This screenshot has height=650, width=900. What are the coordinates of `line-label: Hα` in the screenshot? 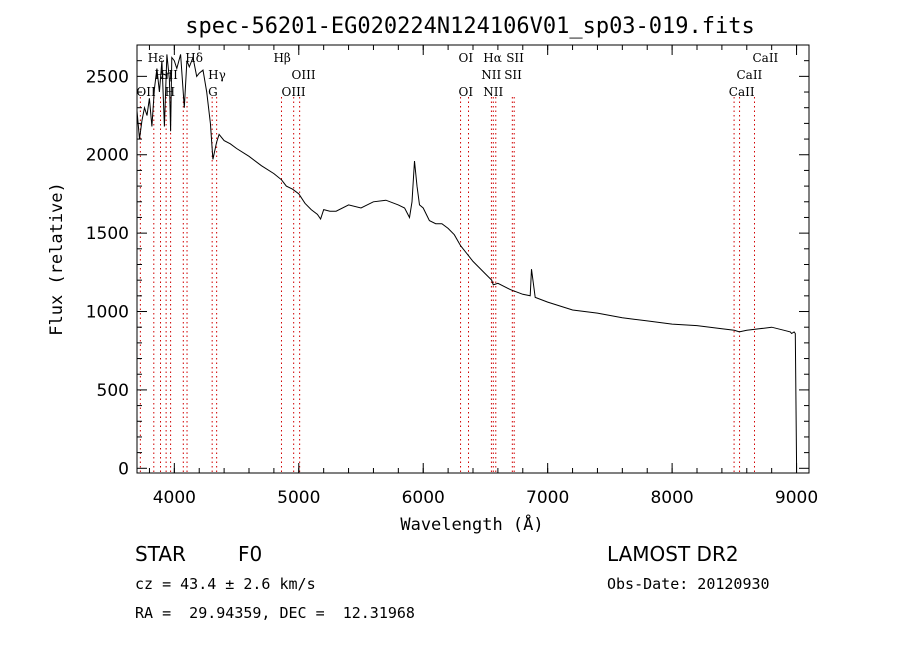 It's located at (492, 58).